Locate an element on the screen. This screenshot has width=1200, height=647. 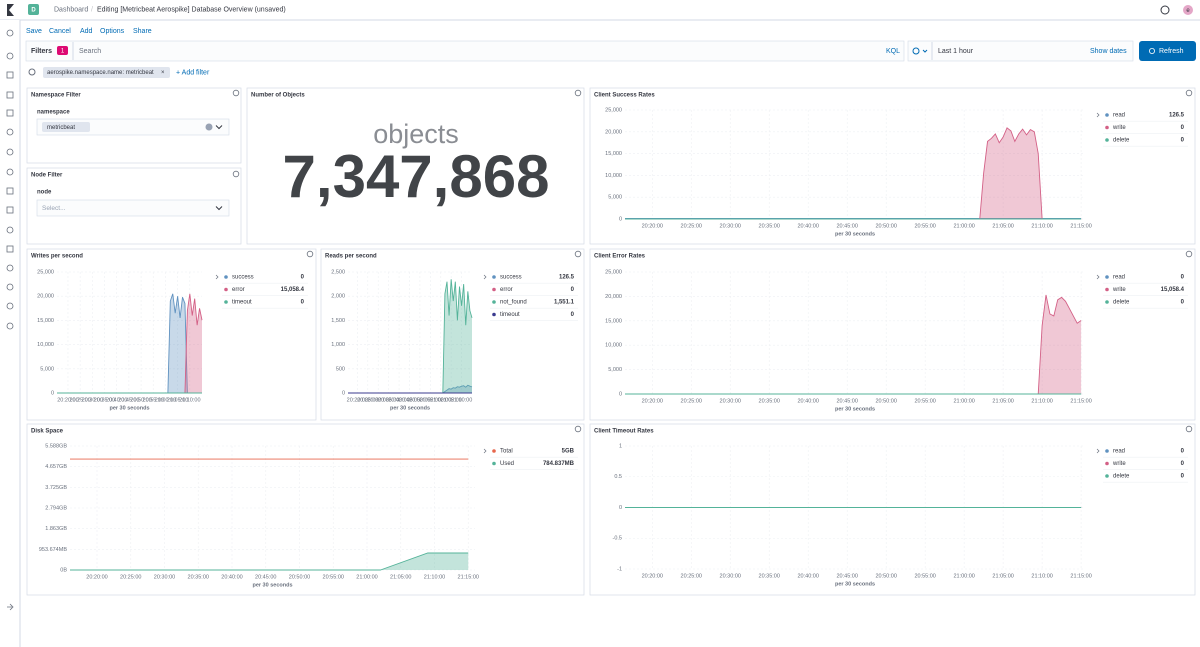
legend-name: not_found is located at coordinates (513, 303).